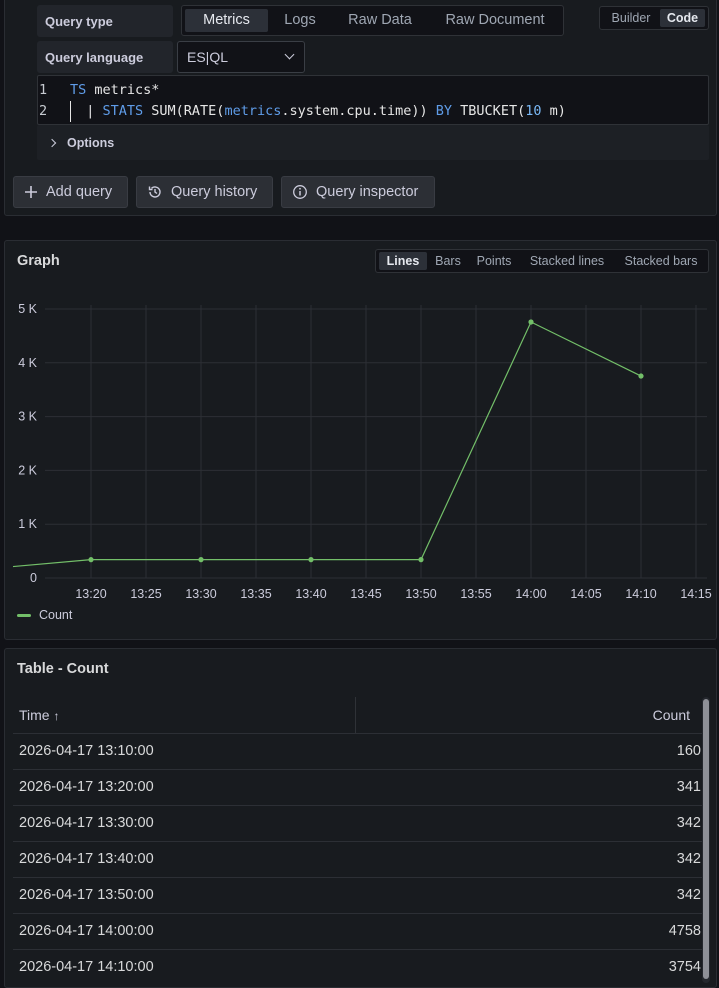  I want to click on cell-count: 160, so click(688, 751).